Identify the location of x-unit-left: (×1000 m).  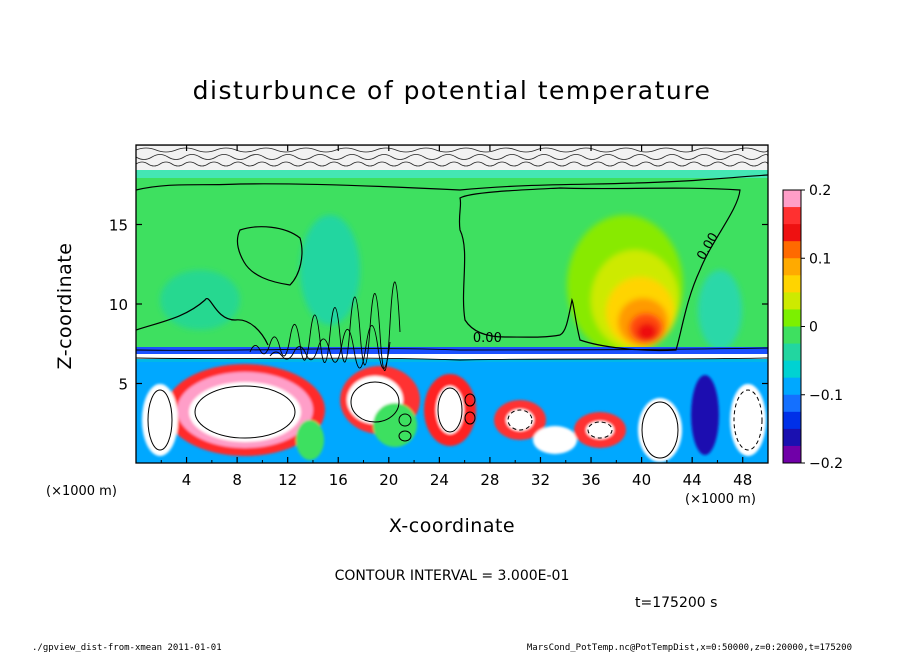
(81, 491).